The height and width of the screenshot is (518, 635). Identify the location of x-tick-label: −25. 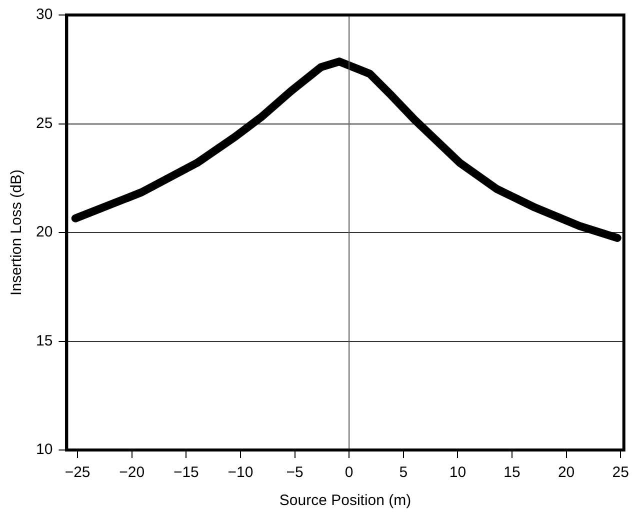
(77, 473).